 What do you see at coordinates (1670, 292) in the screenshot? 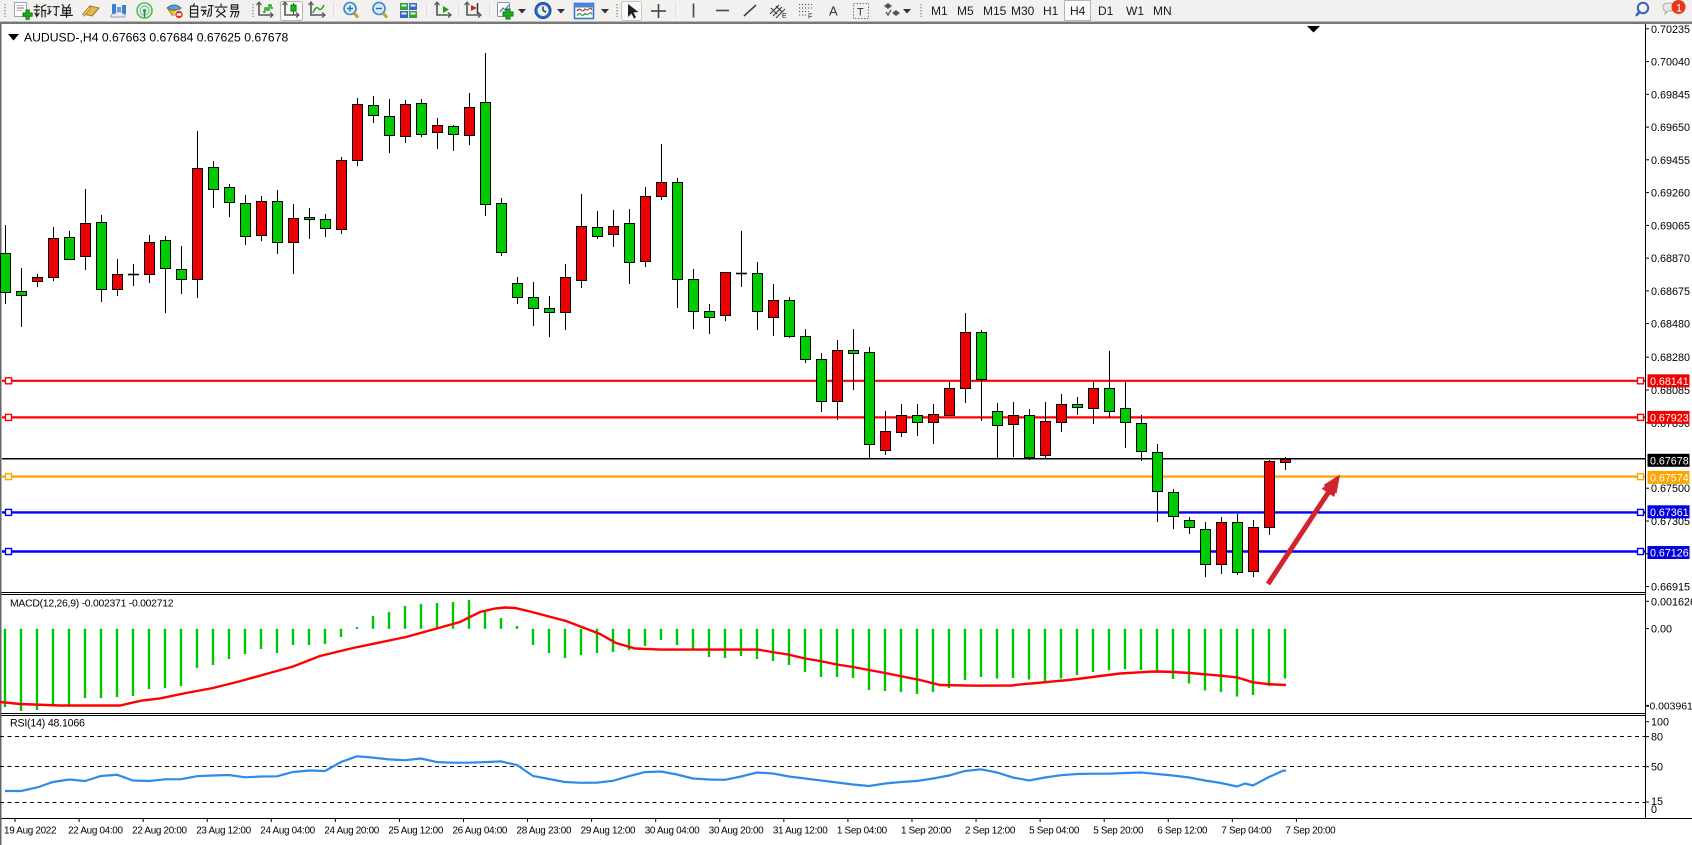
I see `svg-text: 0.68675` at bounding box center [1670, 292].